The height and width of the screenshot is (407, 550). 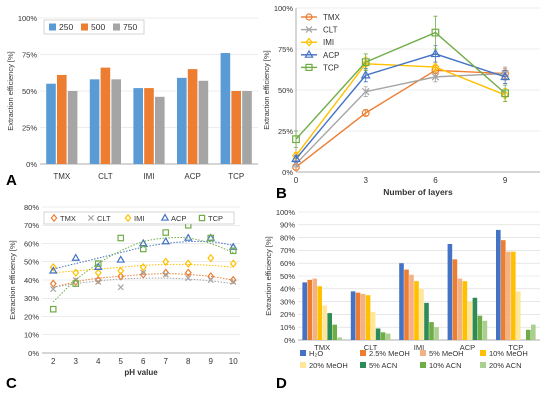 I want to click on y-tick-label: 10%, so click(x=31, y=335).